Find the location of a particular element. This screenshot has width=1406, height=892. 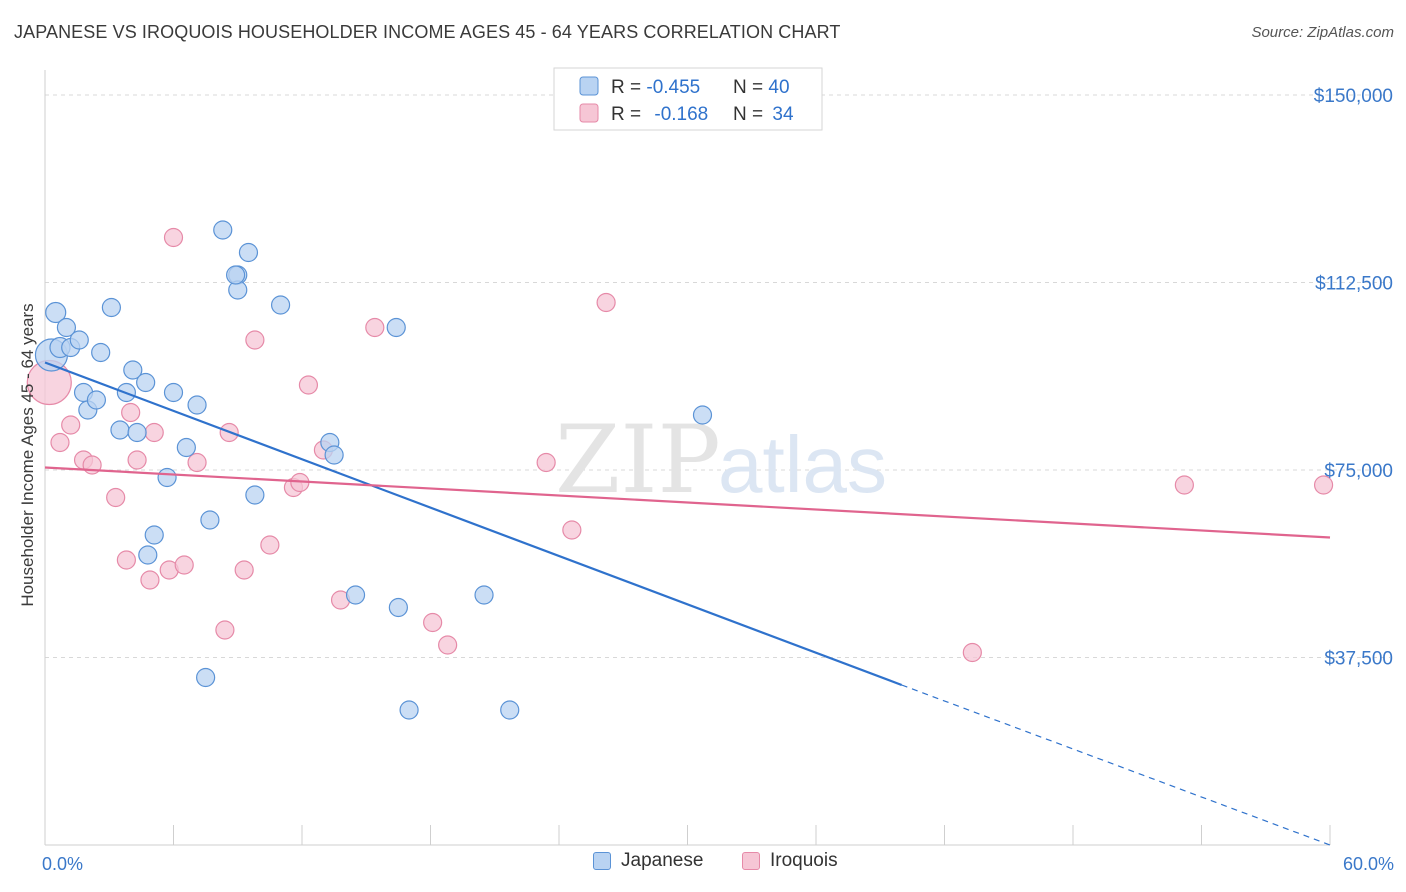

svg-text: N = 34 is located at coordinates (763, 114).